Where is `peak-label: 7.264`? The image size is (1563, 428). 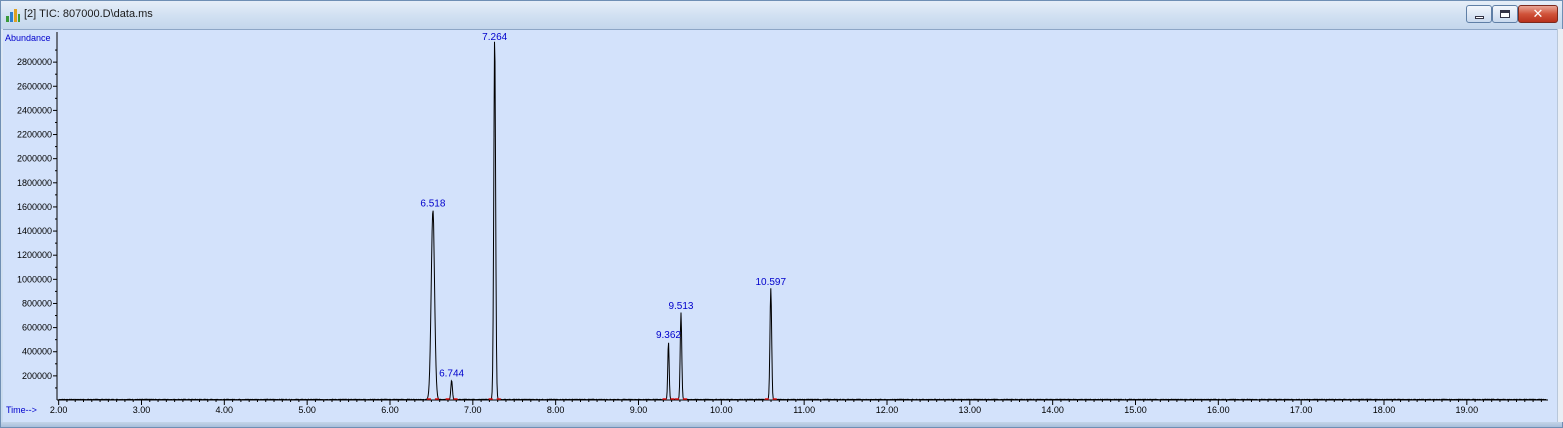 peak-label: 7.264 is located at coordinates (494, 37).